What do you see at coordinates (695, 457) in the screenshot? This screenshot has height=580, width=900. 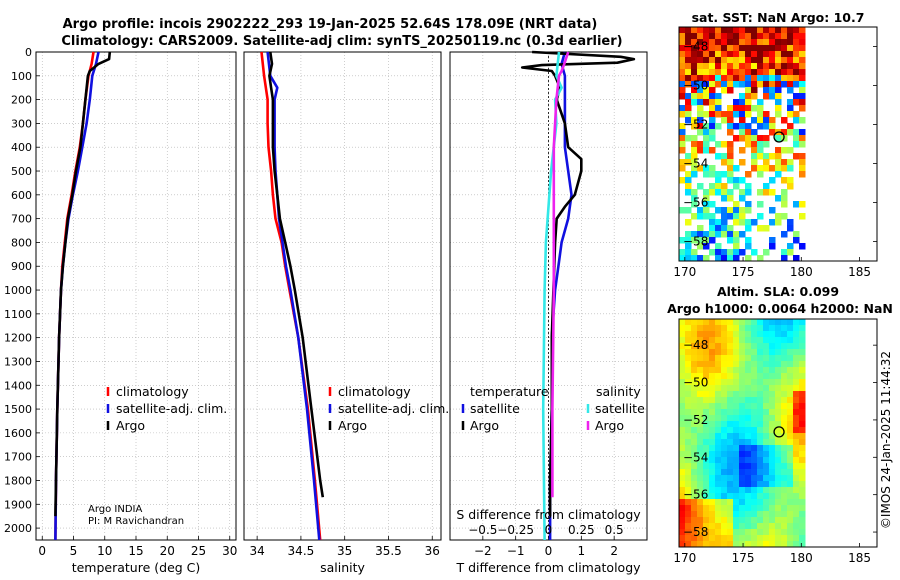 I see `map-y-tick-label: −54` at bounding box center [695, 457].